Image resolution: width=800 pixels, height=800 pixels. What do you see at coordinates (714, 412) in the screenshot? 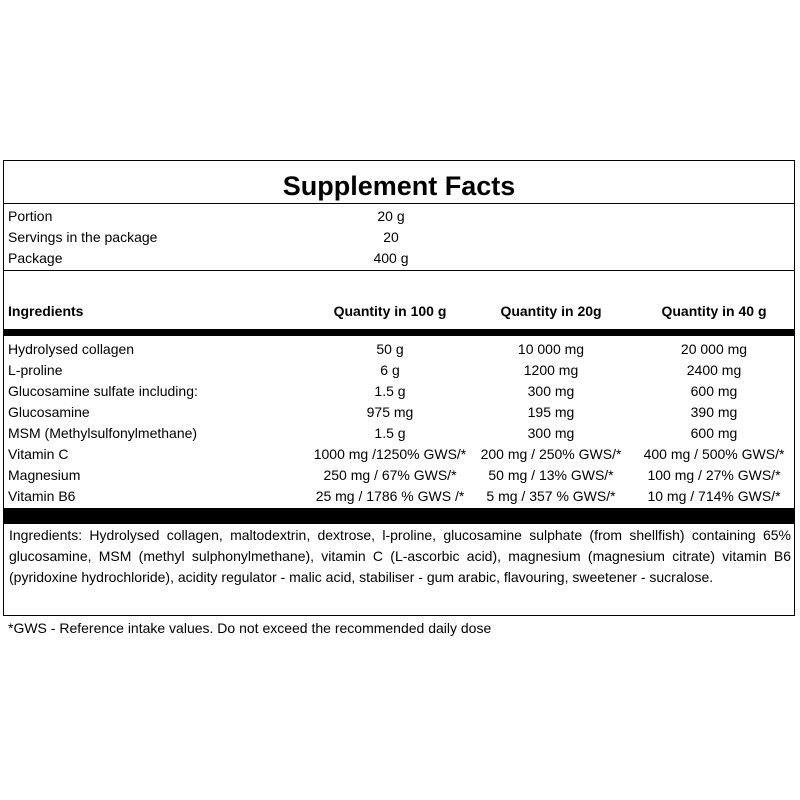
I see `row-qty-40g: 390 mg` at bounding box center [714, 412].